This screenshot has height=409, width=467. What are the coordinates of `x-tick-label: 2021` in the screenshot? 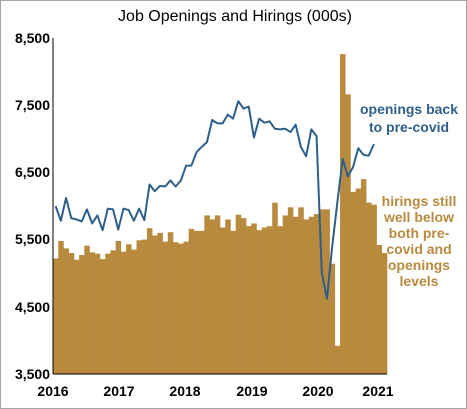 It's located at (377, 391).